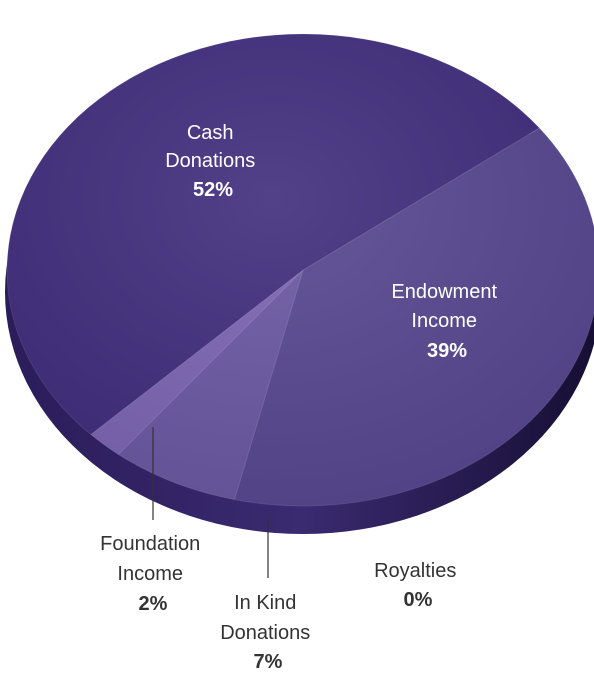 The width and height of the screenshot is (594, 673). I want to click on label-line: Royalties, so click(415, 571).